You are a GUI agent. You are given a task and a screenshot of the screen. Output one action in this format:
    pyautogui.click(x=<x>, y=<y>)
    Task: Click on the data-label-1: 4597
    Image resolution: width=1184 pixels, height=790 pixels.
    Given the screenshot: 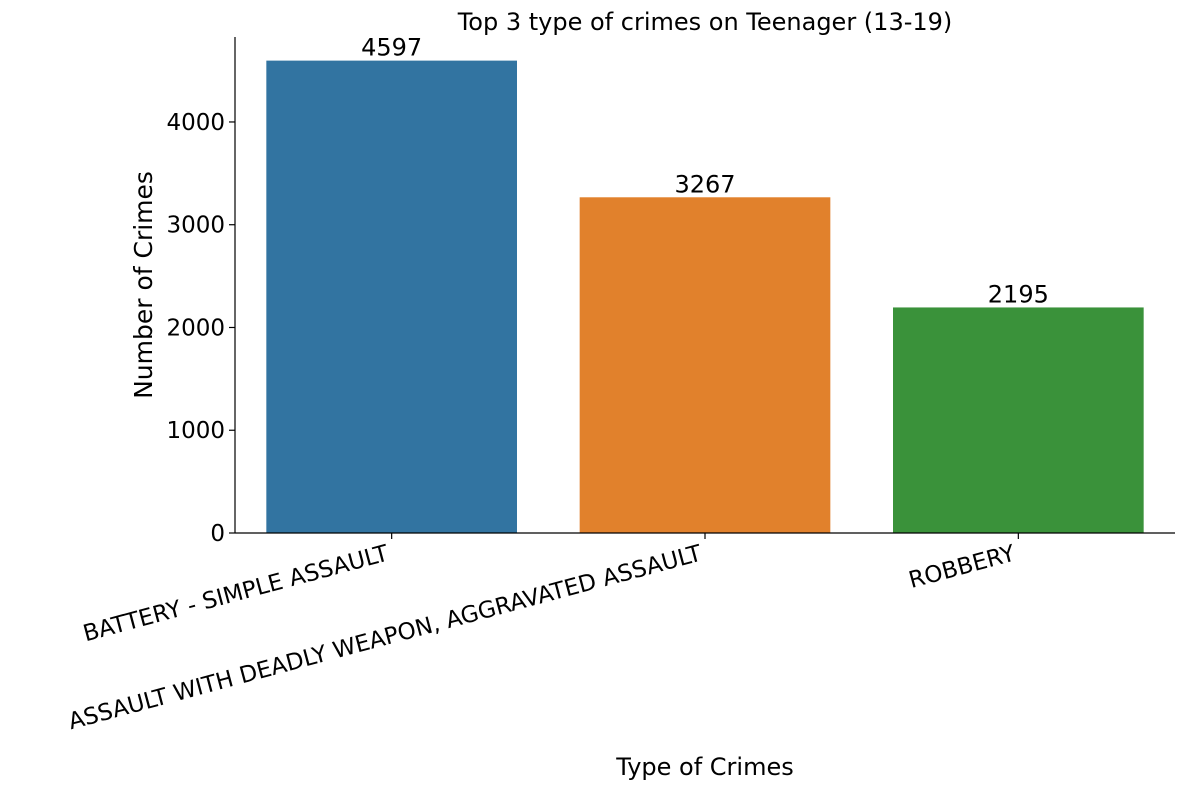 What is the action you would take?
    pyautogui.click(x=391, y=48)
    